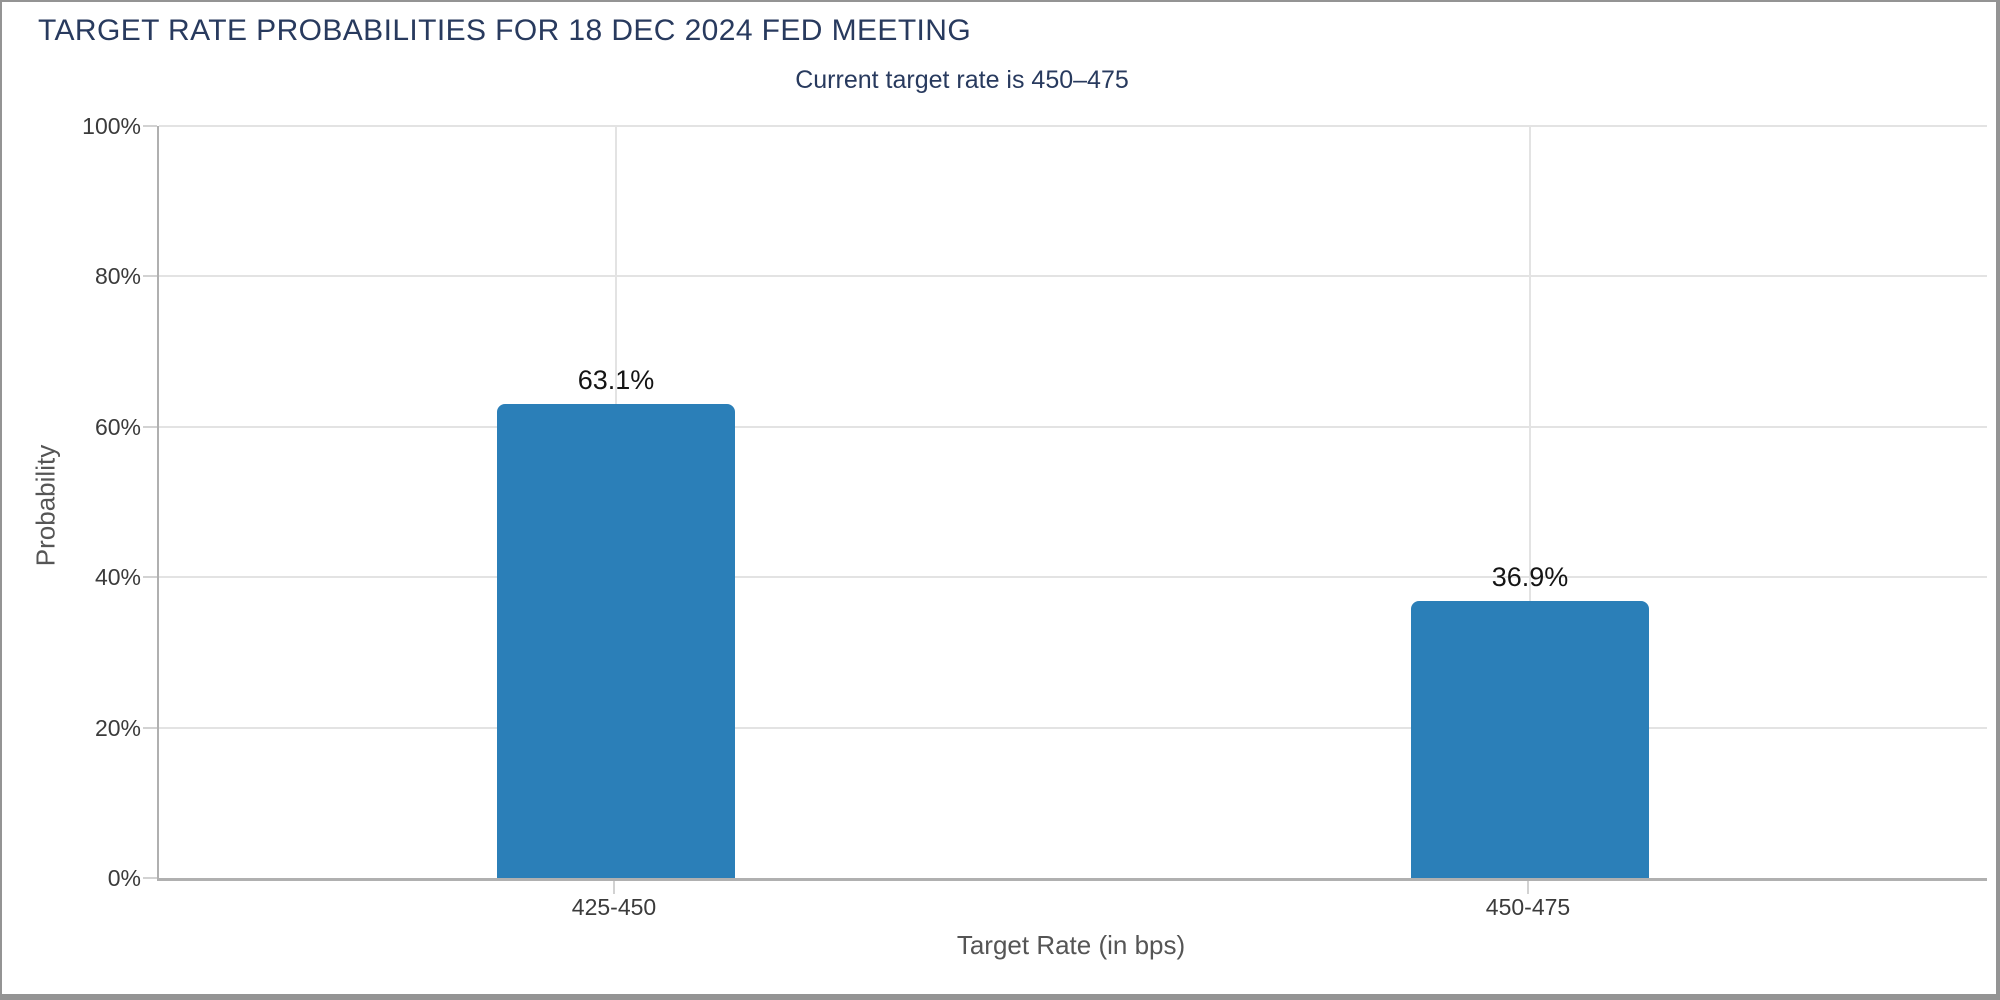 This screenshot has height=1000, width=2000. I want to click on y-tick-label: 40%, so click(117, 577).